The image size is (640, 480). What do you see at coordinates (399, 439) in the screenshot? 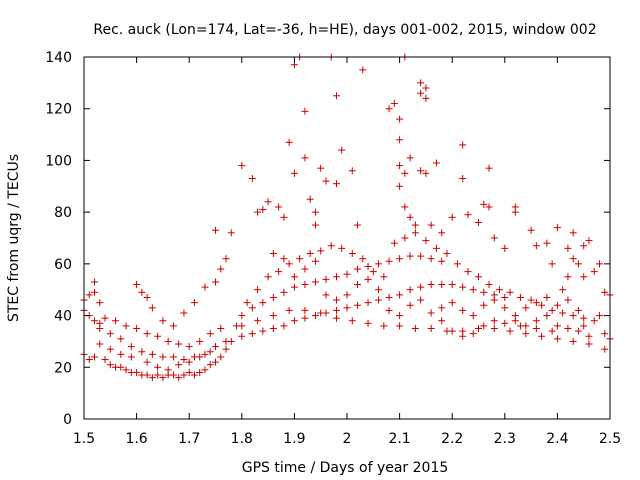
I see `x-tick-label: 2.1` at bounding box center [399, 439].